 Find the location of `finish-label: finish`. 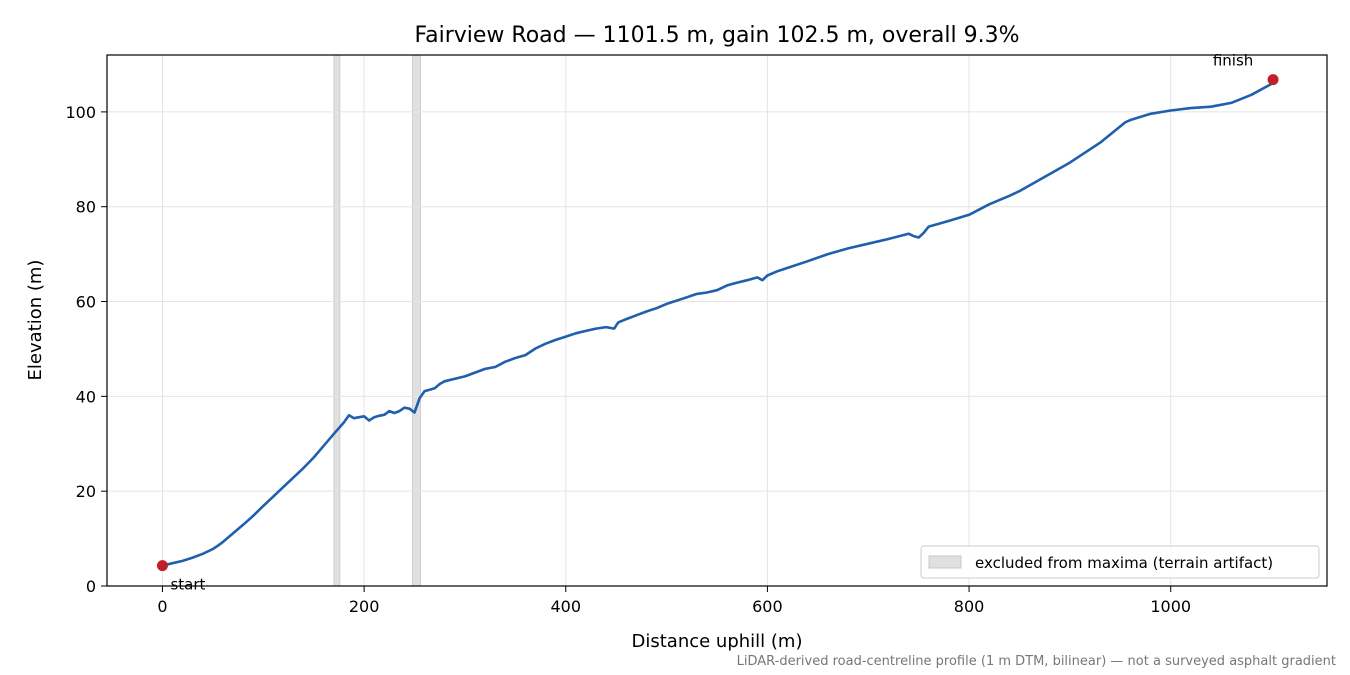

finish-label: finish is located at coordinates (1233, 61).